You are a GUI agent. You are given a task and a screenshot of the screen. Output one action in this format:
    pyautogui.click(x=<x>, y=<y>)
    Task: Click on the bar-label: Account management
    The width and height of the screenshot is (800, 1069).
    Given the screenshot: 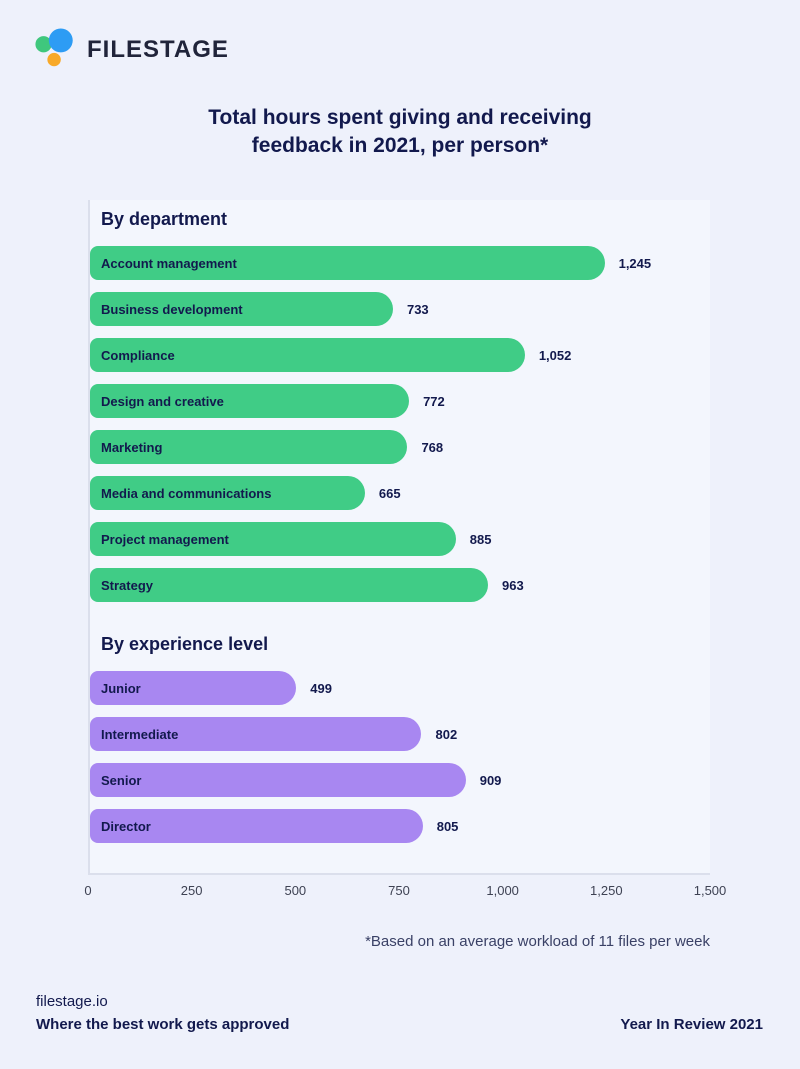 What is the action you would take?
    pyautogui.click(x=169, y=263)
    